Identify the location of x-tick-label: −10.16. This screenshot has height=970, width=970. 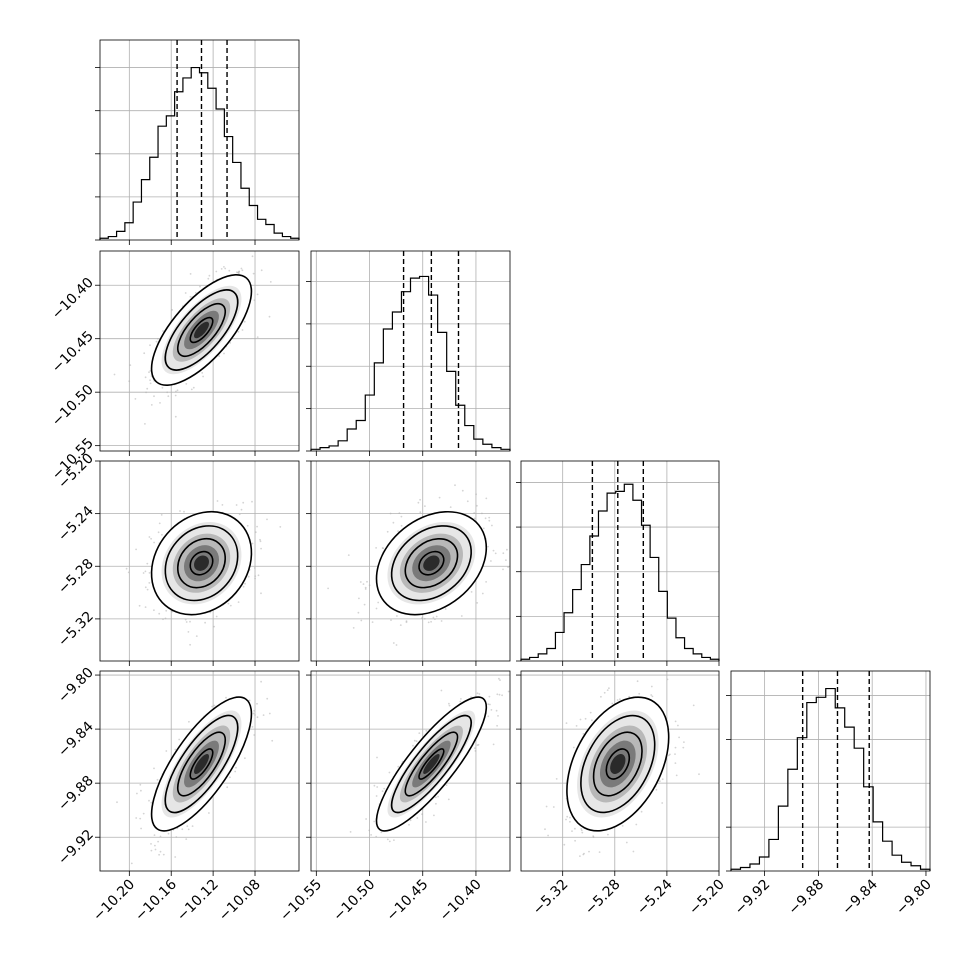
(156, 900).